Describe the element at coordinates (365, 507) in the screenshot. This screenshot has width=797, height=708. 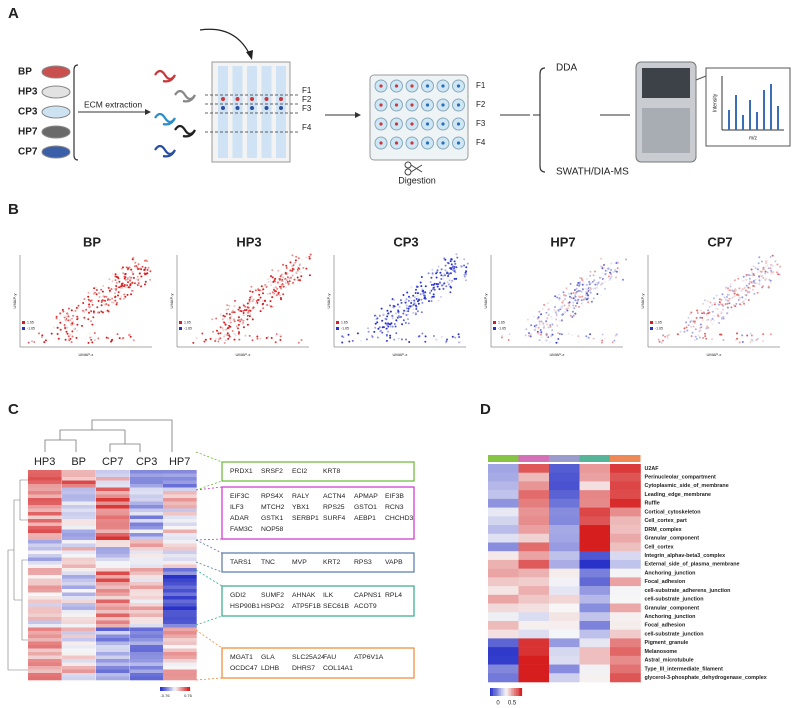
I see `gene-label: GSTO1` at that location.